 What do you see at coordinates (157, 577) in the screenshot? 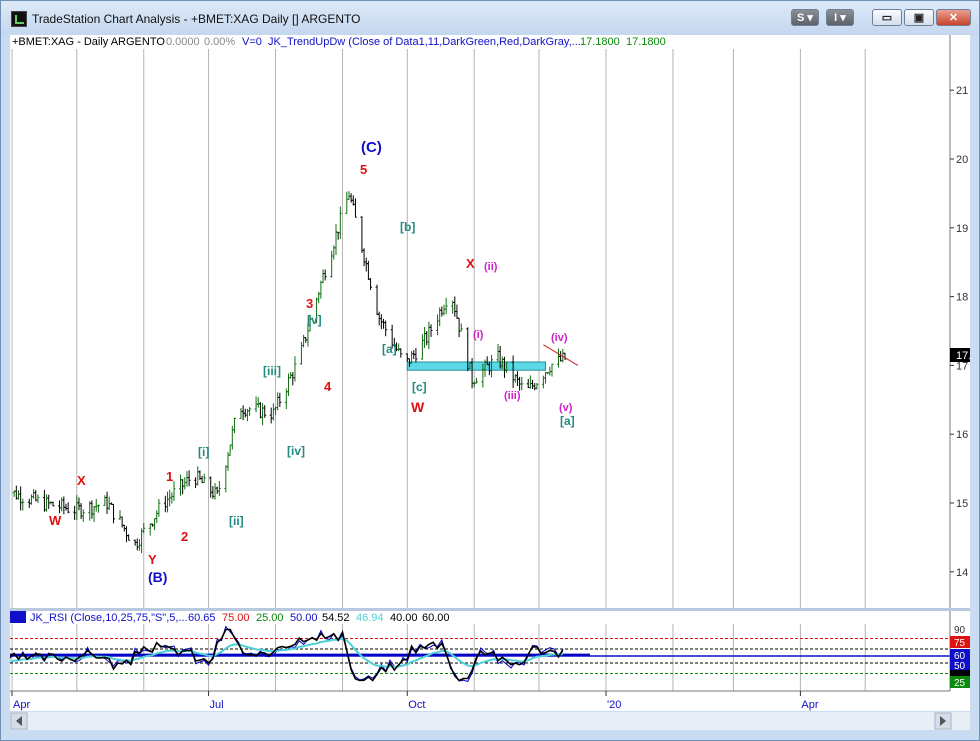
I see `wave-label: (B)` at bounding box center [157, 577].